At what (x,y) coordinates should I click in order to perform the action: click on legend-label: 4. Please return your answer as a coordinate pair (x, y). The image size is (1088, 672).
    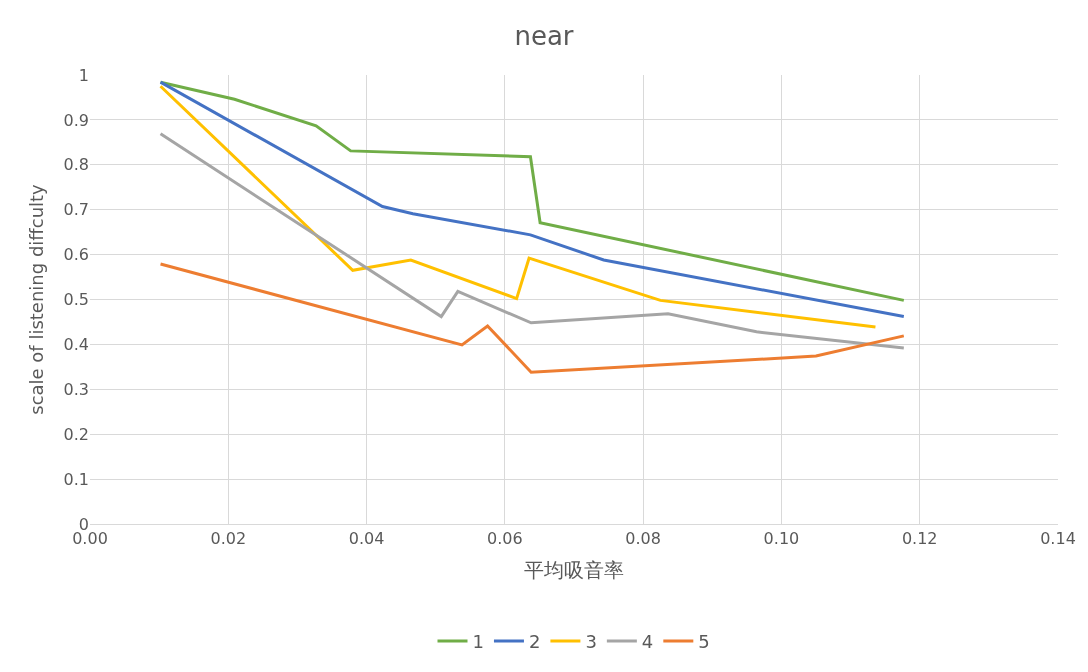
    Looking at the image, I should click on (647, 641).